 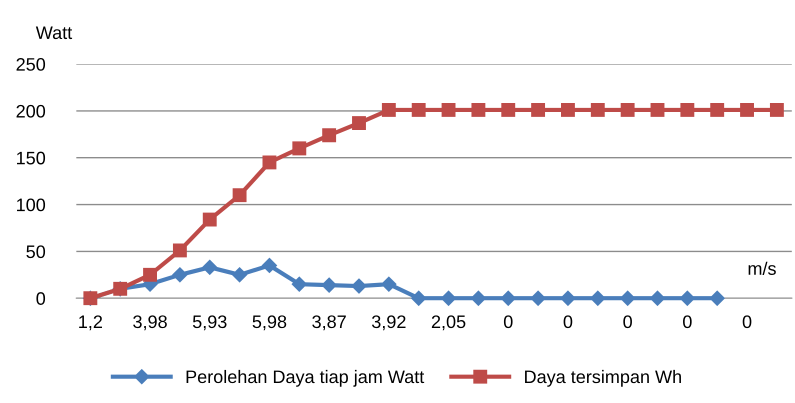 I want to click on y-tick-label: 100, so click(x=31, y=205).